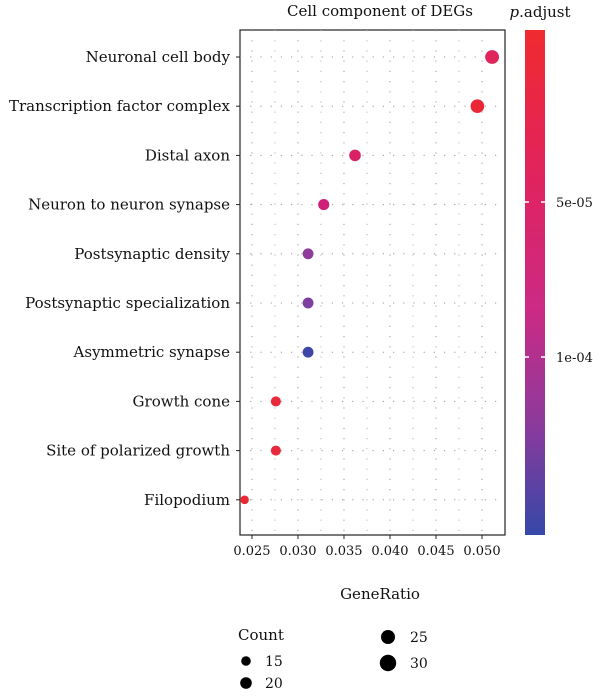 This screenshot has width=600, height=696. I want to click on colorbar-title-rest: .adjust, so click(544, 12).